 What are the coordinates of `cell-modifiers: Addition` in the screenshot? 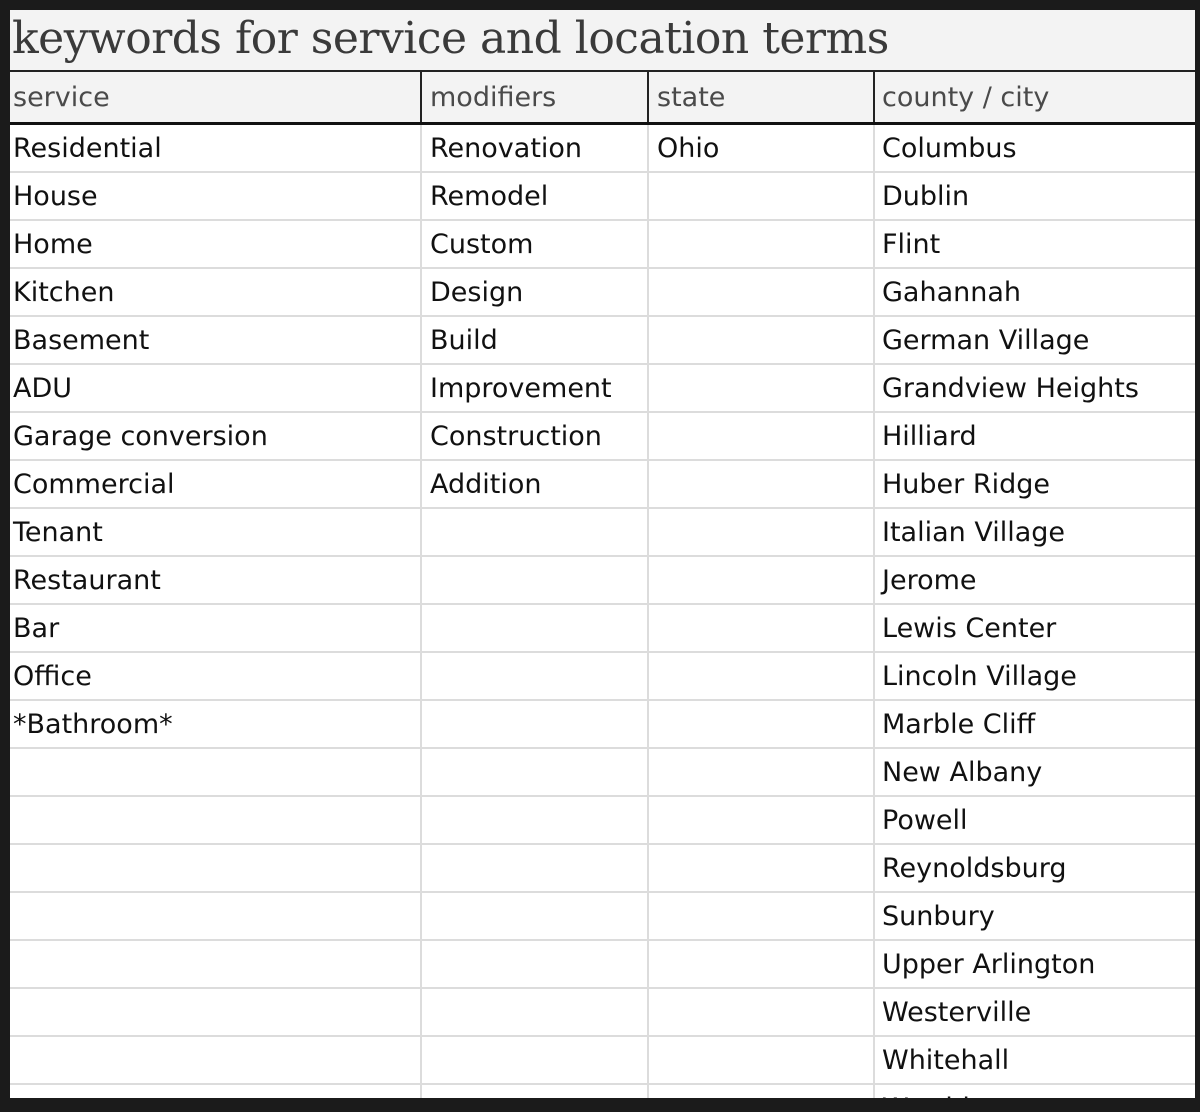 It's located at (535, 484).